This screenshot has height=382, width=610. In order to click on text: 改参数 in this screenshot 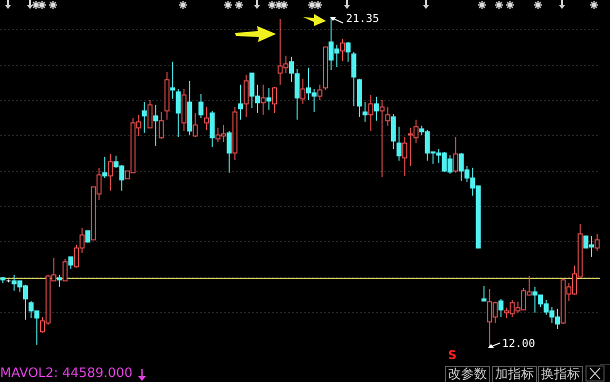, I will do `click(467, 374)`.